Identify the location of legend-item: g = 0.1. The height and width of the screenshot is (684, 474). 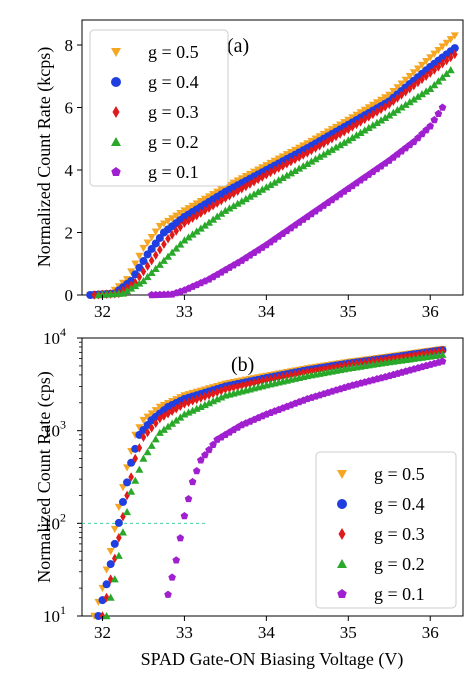
(155, 172).